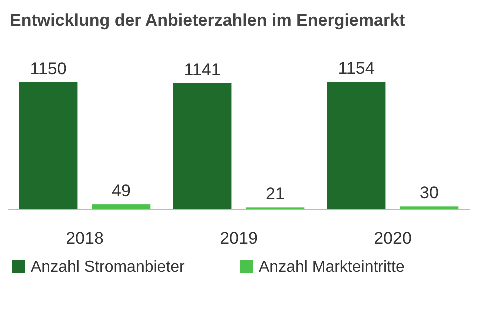 The image size is (500, 330). I want to click on x-tick-label: 2020, so click(393, 238).